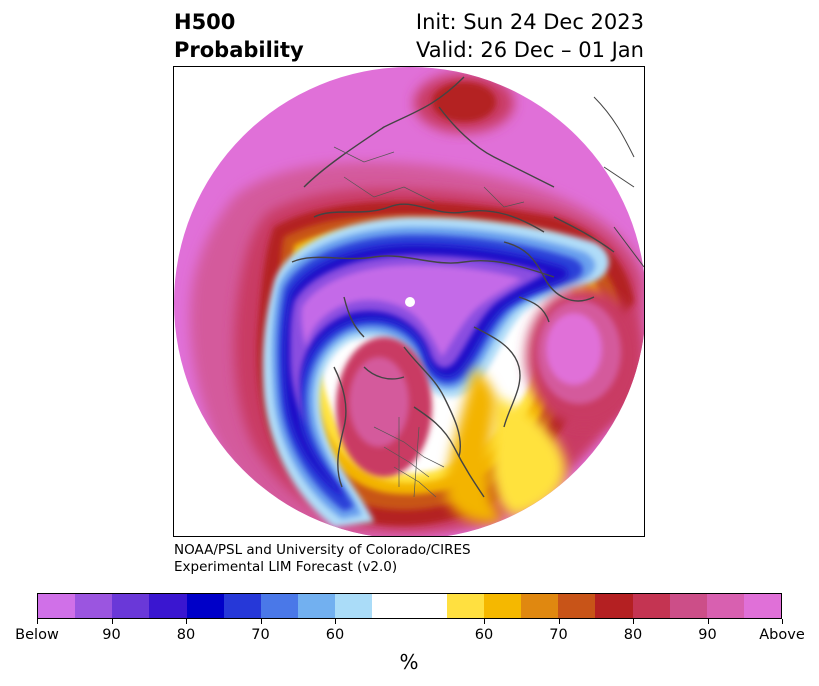 This screenshot has height=686, width=819. I want to click on outside-land, so click(618, 182).